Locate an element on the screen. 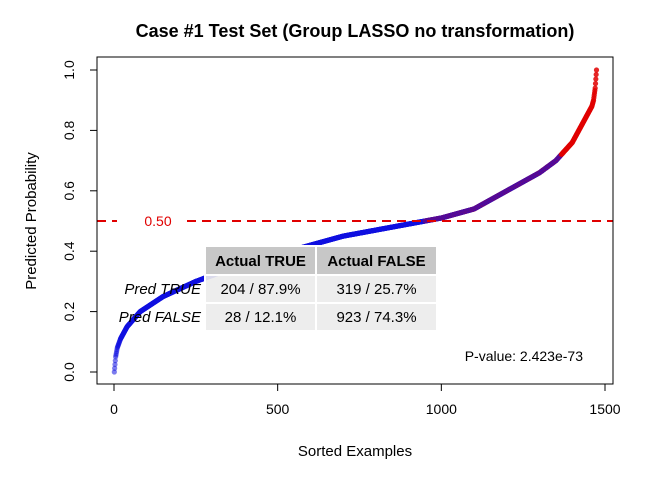  table-header-label: Actual FALSE is located at coordinates (376, 261).